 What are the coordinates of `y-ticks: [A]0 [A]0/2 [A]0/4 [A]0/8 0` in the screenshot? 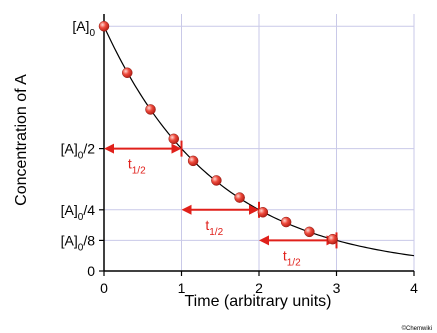 It's located at (82, 148).